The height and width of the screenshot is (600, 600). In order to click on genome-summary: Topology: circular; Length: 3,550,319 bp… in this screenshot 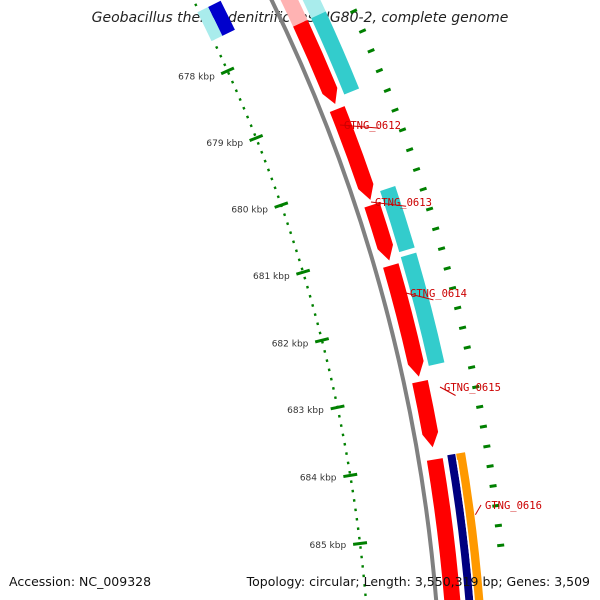, I will do `click(418, 581)`.